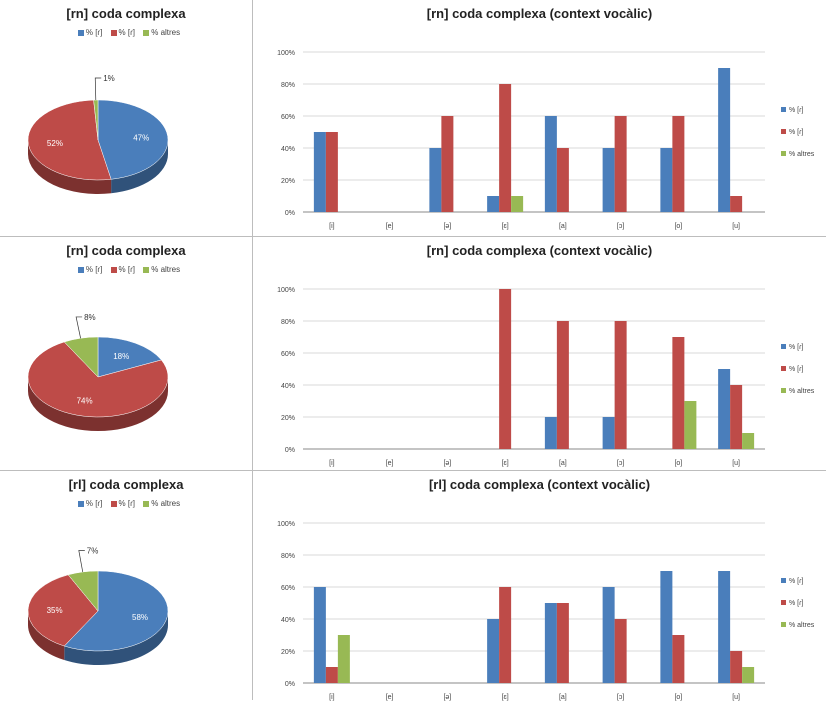 The width and height of the screenshot is (826, 701). I want to click on legend-swatch-altres, so click(146, 503).